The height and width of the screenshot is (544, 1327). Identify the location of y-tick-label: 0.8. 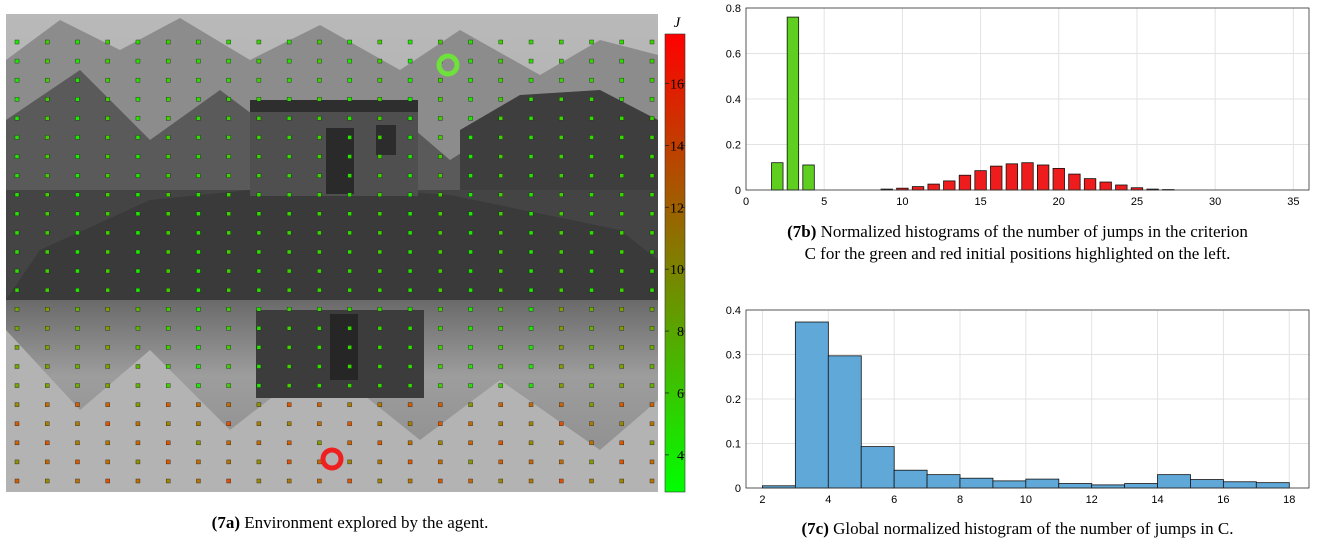
(733, 9).